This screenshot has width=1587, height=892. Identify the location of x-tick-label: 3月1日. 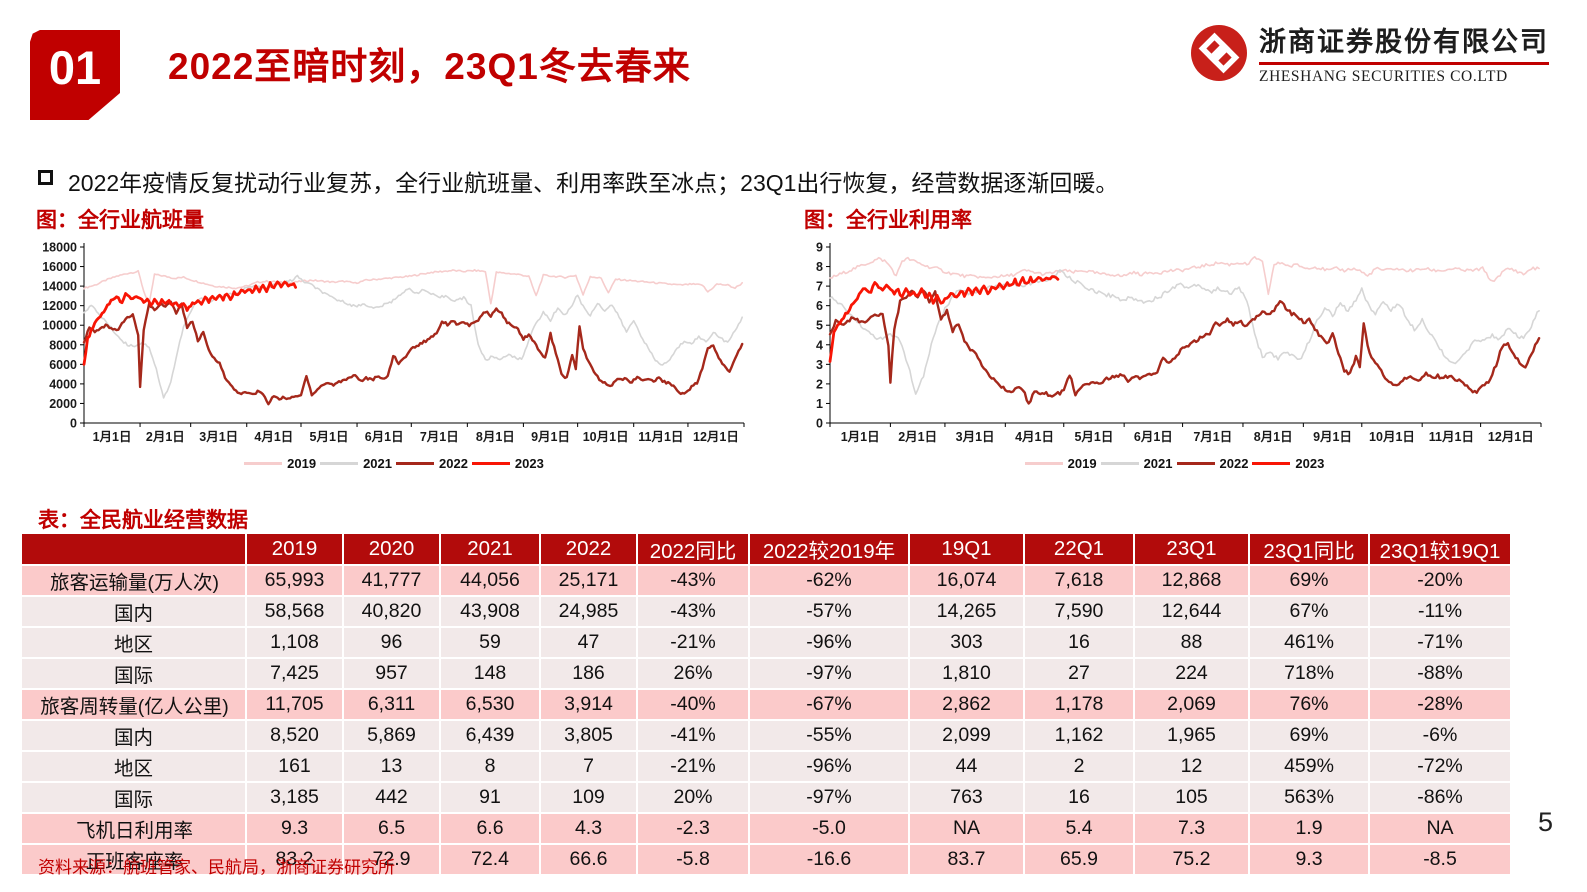
(975, 437).